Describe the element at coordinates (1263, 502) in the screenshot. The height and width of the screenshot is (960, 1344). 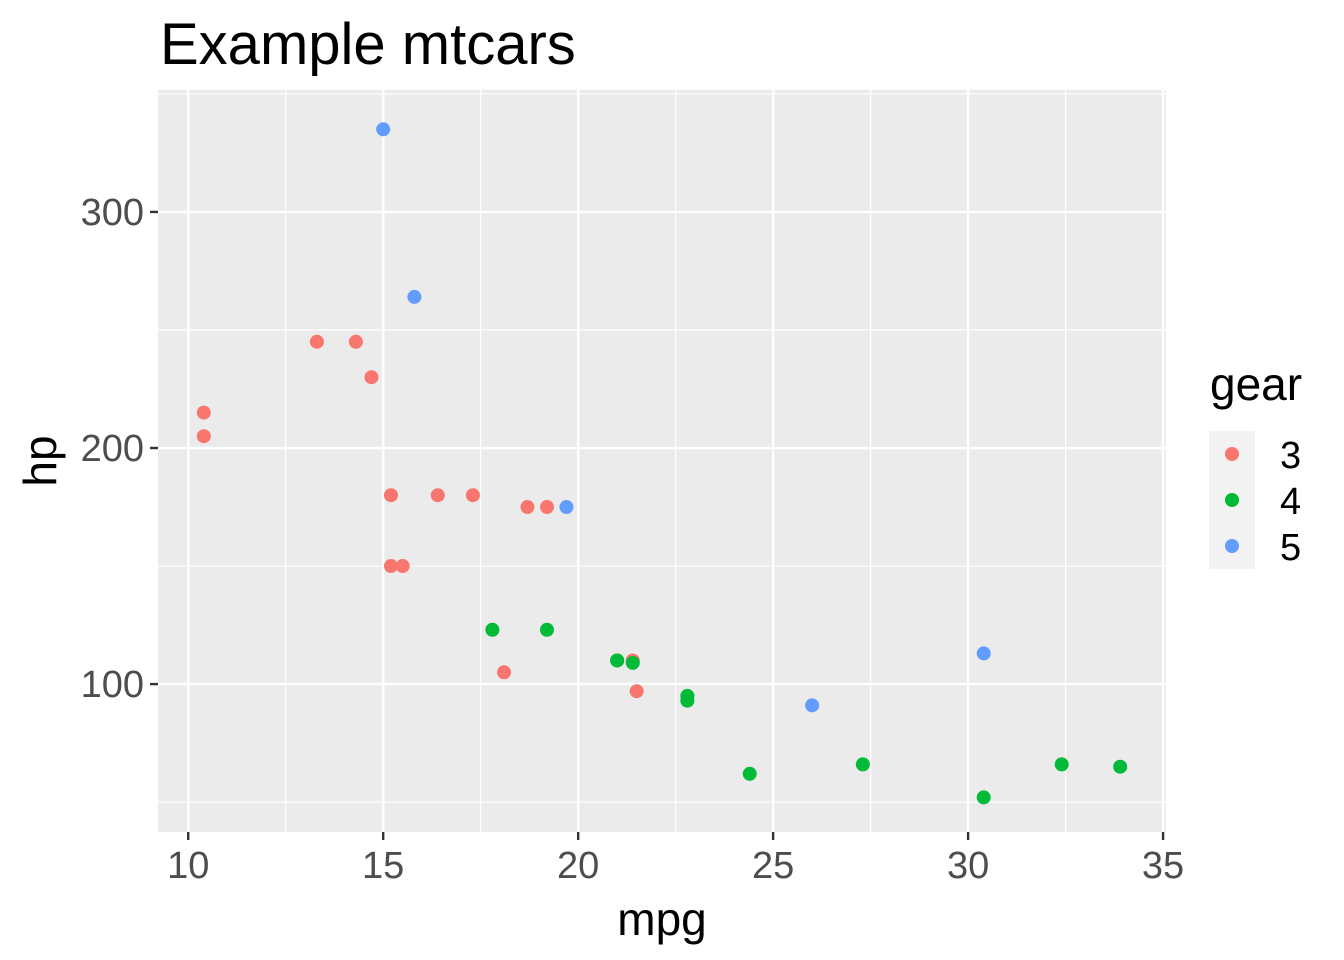
I see `legend-entries: 345` at that location.